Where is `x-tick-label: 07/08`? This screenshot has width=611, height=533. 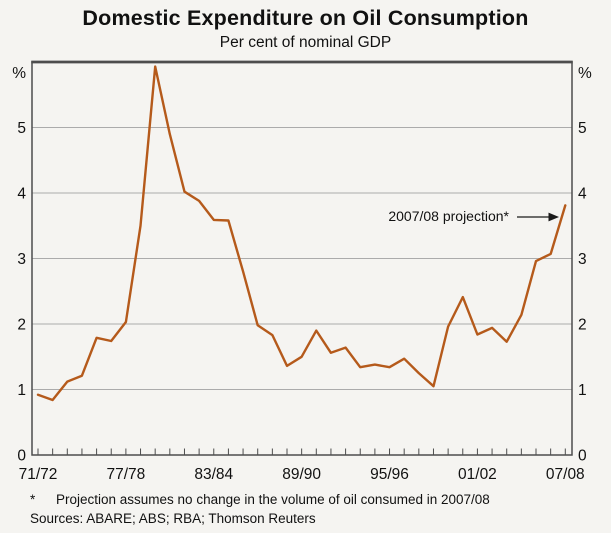
x-tick-label: 07/08 is located at coordinates (565, 474).